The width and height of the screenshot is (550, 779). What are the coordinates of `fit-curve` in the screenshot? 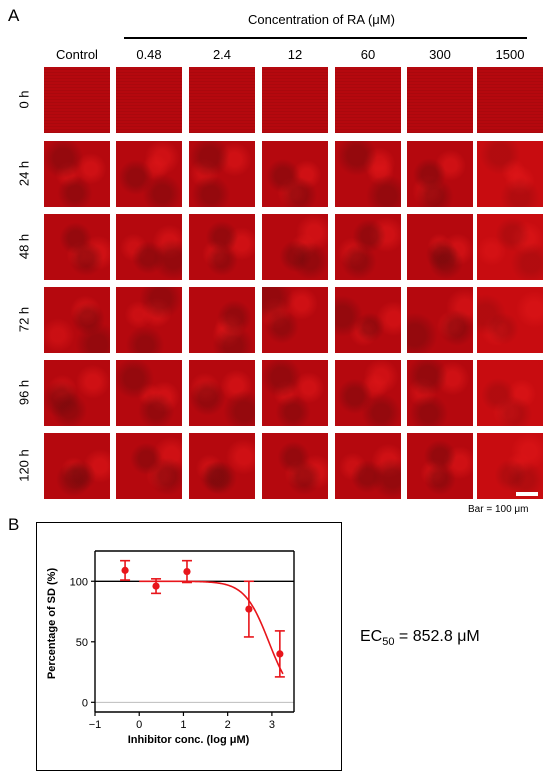 It's located at (211, 627).